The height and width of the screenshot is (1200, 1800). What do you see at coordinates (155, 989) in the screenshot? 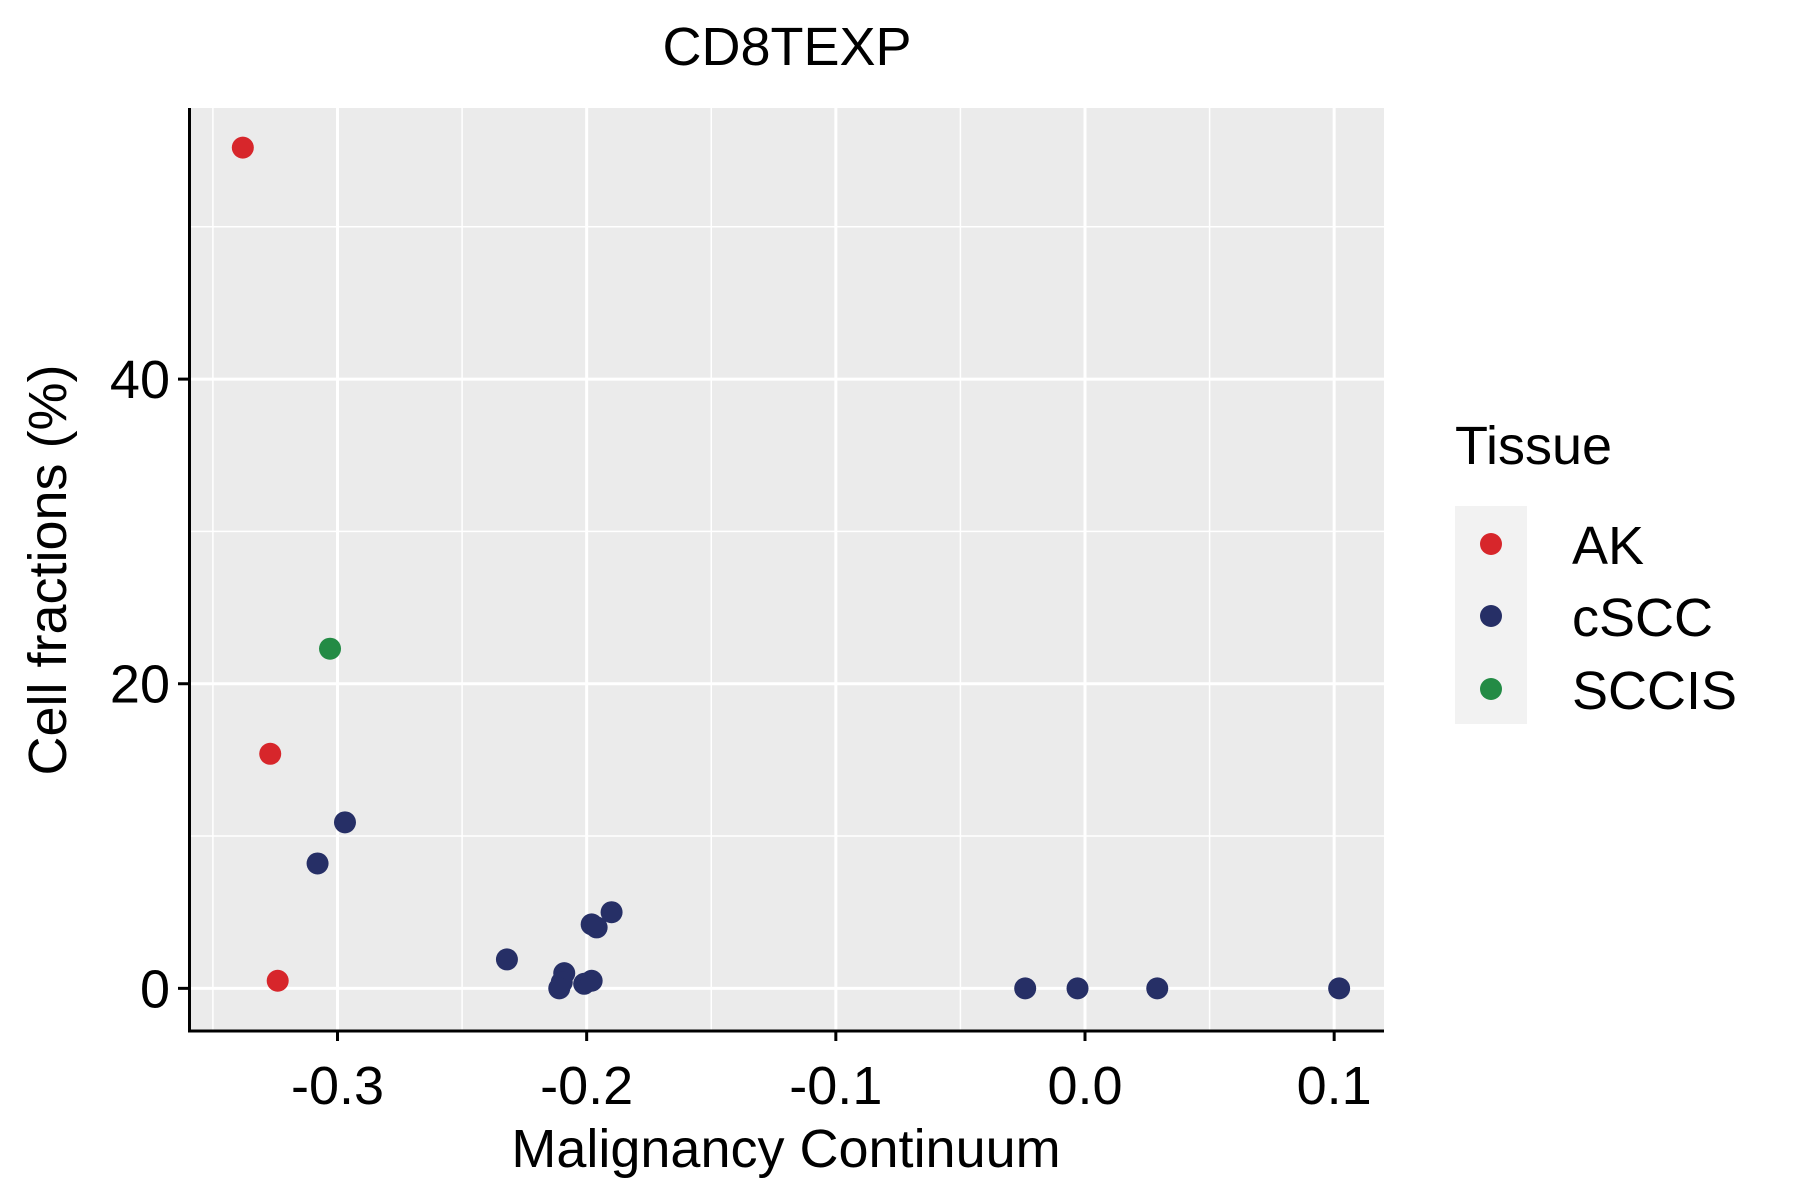
I see `y-tick-label: 0` at bounding box center [155, 989].